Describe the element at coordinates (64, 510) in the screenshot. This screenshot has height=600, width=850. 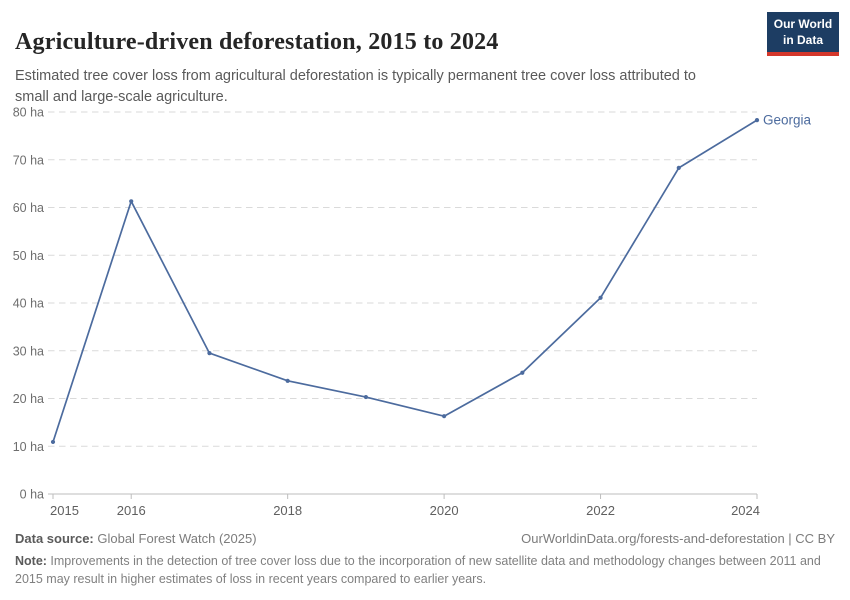
I see `x-axis-tick-label: 2015` at that location.